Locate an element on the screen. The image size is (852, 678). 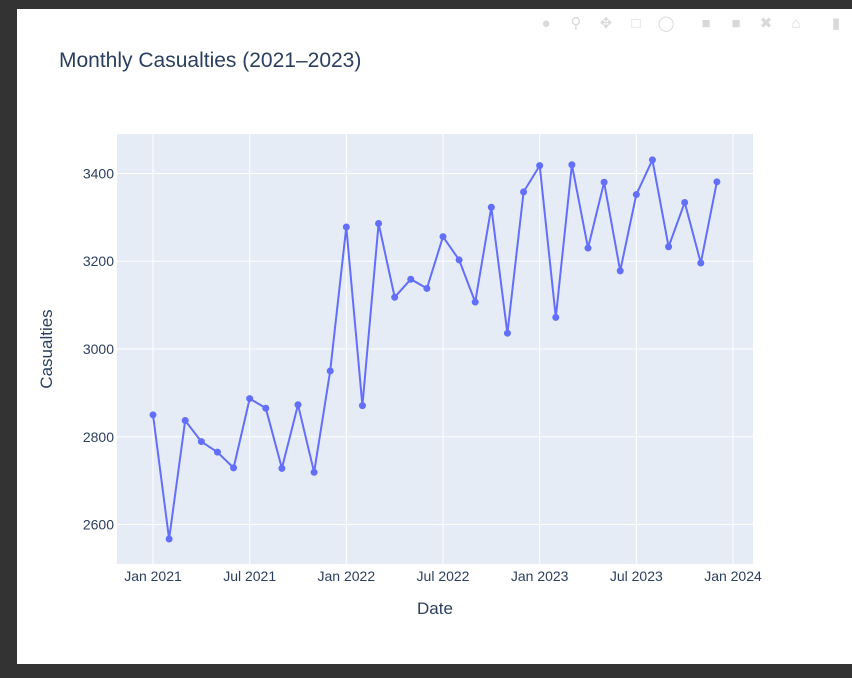
y-axis-title: Casualties is located at coordinates (46, 348).